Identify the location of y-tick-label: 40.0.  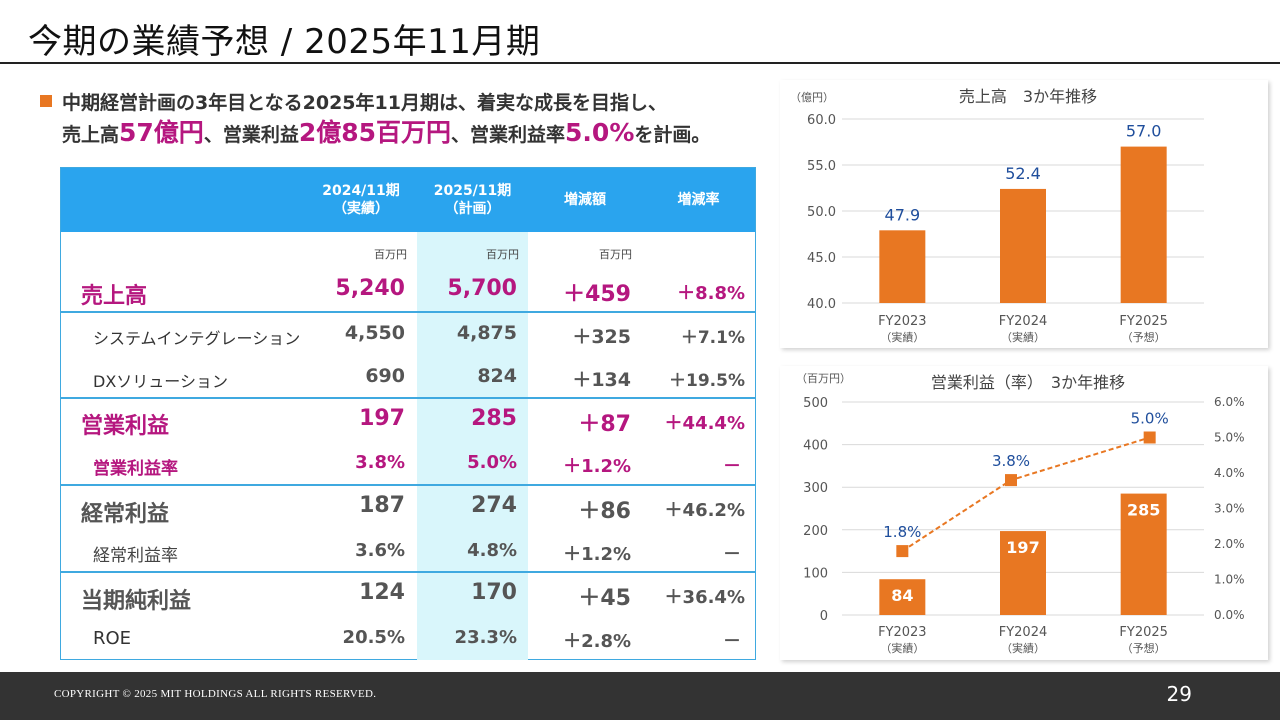
(821, 304).